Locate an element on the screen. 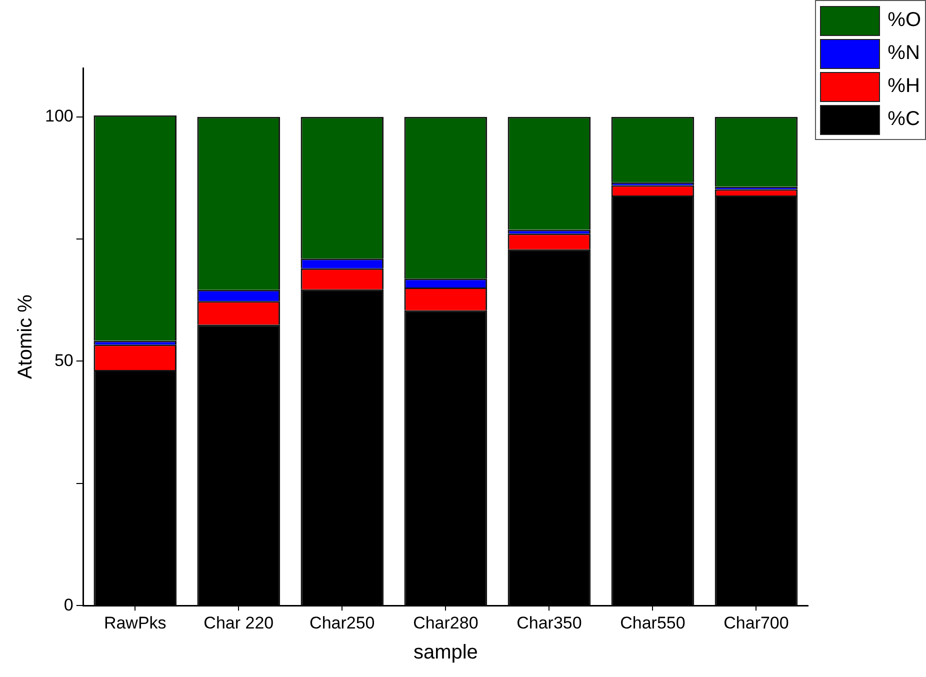  x-tick-label: Char550 is located at coordinates (653, 622).